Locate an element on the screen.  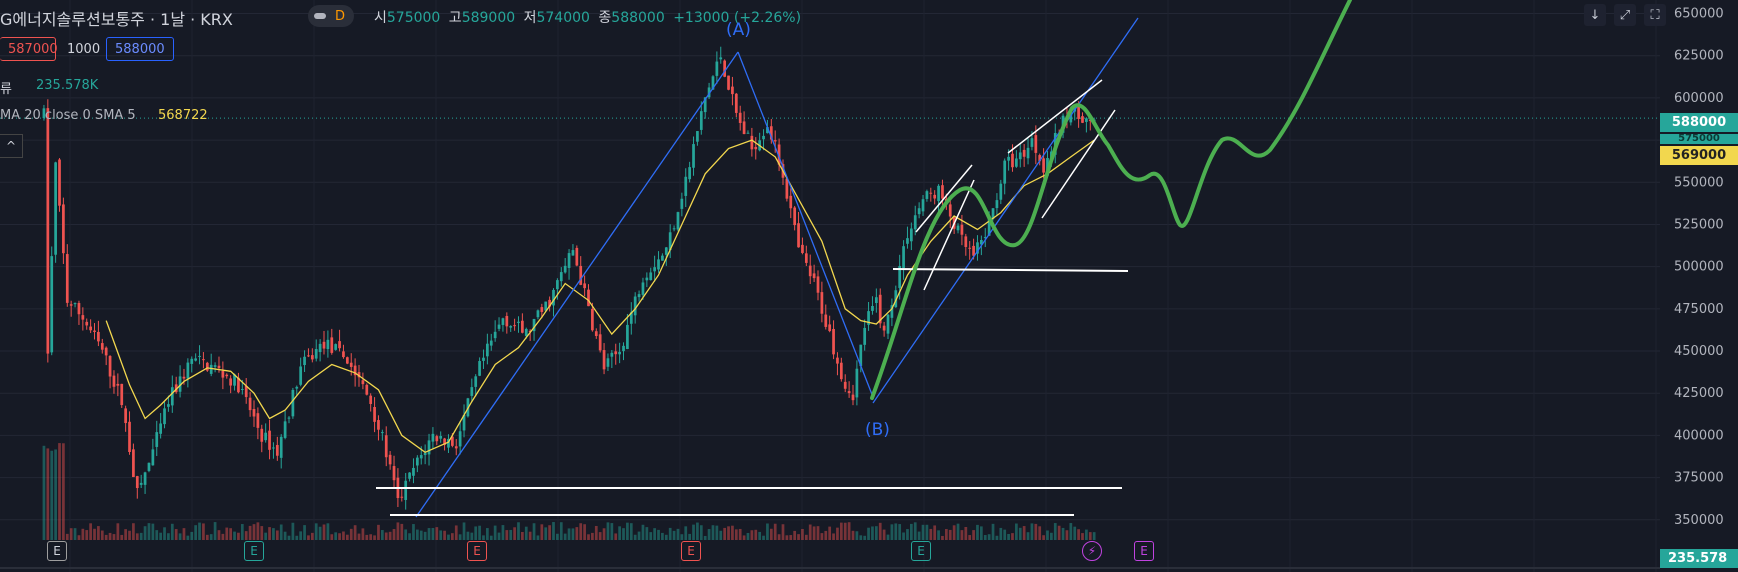
fullscreen-button: ⛶ is located at coordinates (1655, 15).